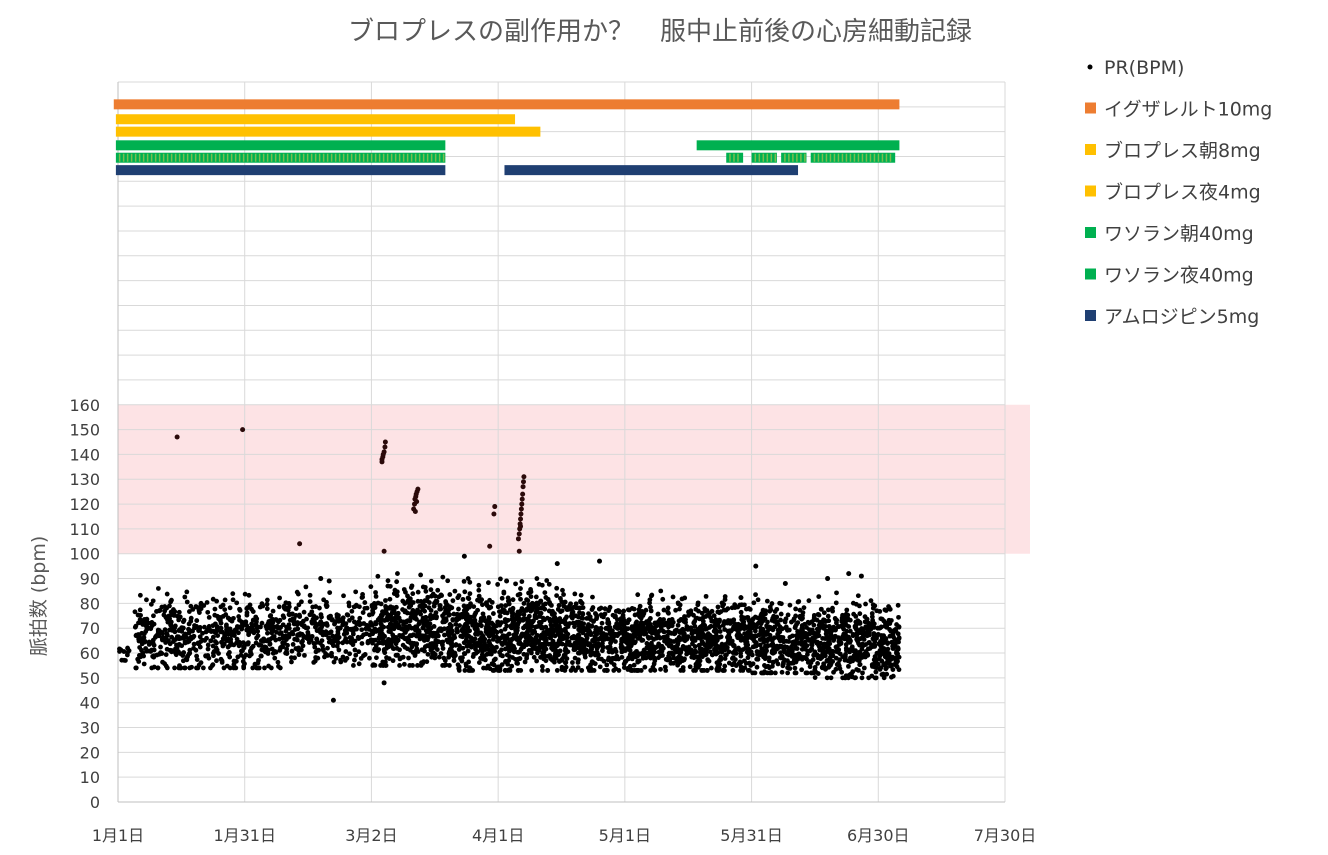 The height and width of the screenshot is (855, 1328). What do you see at coordinates (1090, 191) in the screenshot?
I see `legend-marker-square` at bounding box center [1090, 191].